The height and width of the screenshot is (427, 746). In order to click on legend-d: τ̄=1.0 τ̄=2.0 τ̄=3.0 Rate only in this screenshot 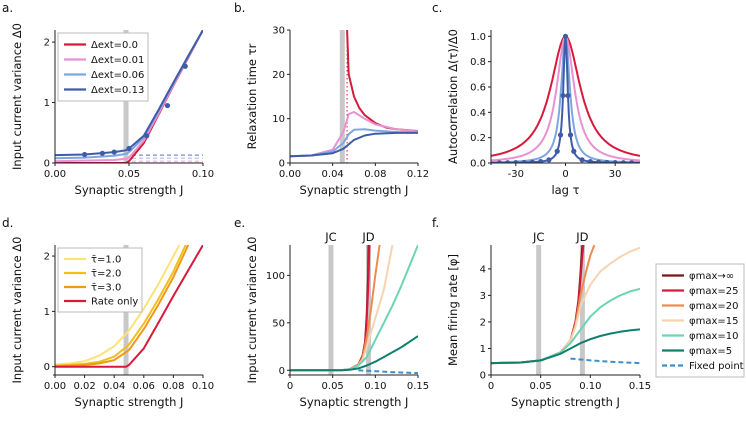, I will do `click(100, 280)`.